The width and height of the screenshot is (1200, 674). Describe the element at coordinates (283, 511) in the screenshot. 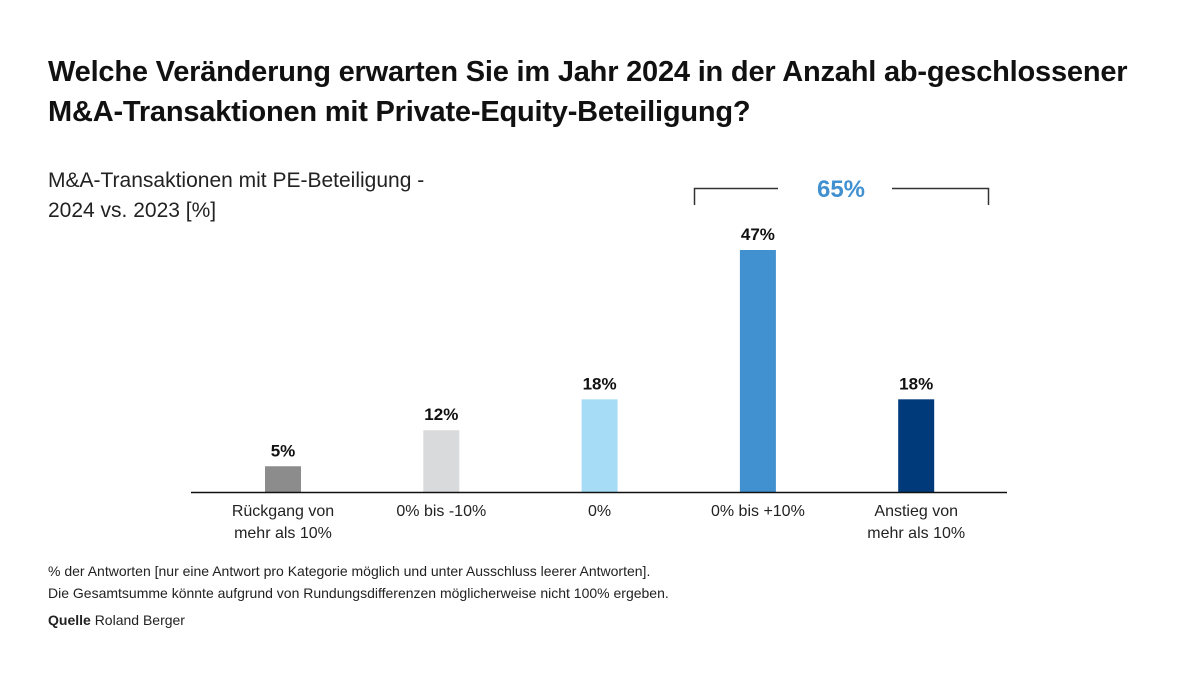

I see `x-tick-label: Rückgang von` at that location.